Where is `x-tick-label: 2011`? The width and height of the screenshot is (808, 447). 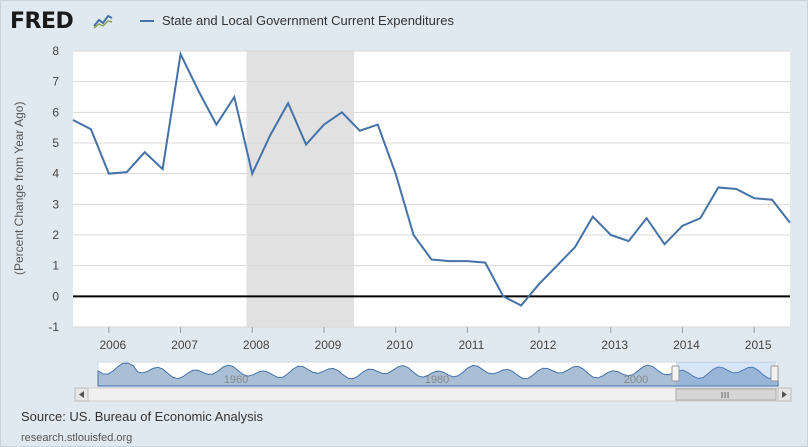 x-tick-label: 2011 is located at coordinates (471, 345).